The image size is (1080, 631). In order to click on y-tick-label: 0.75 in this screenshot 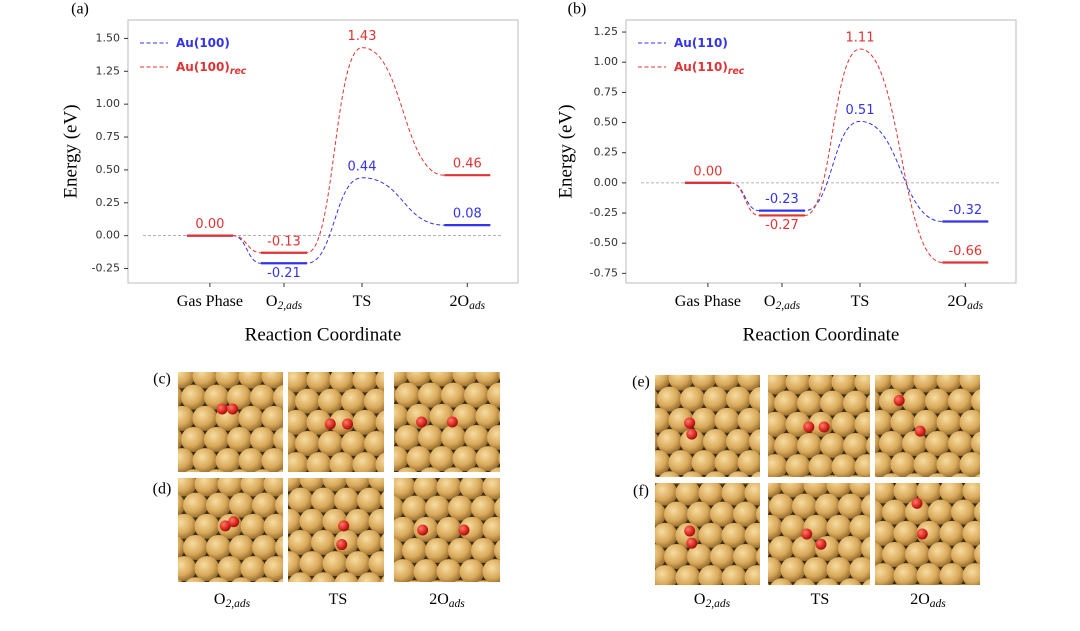, I will do `click(108, 136)`.